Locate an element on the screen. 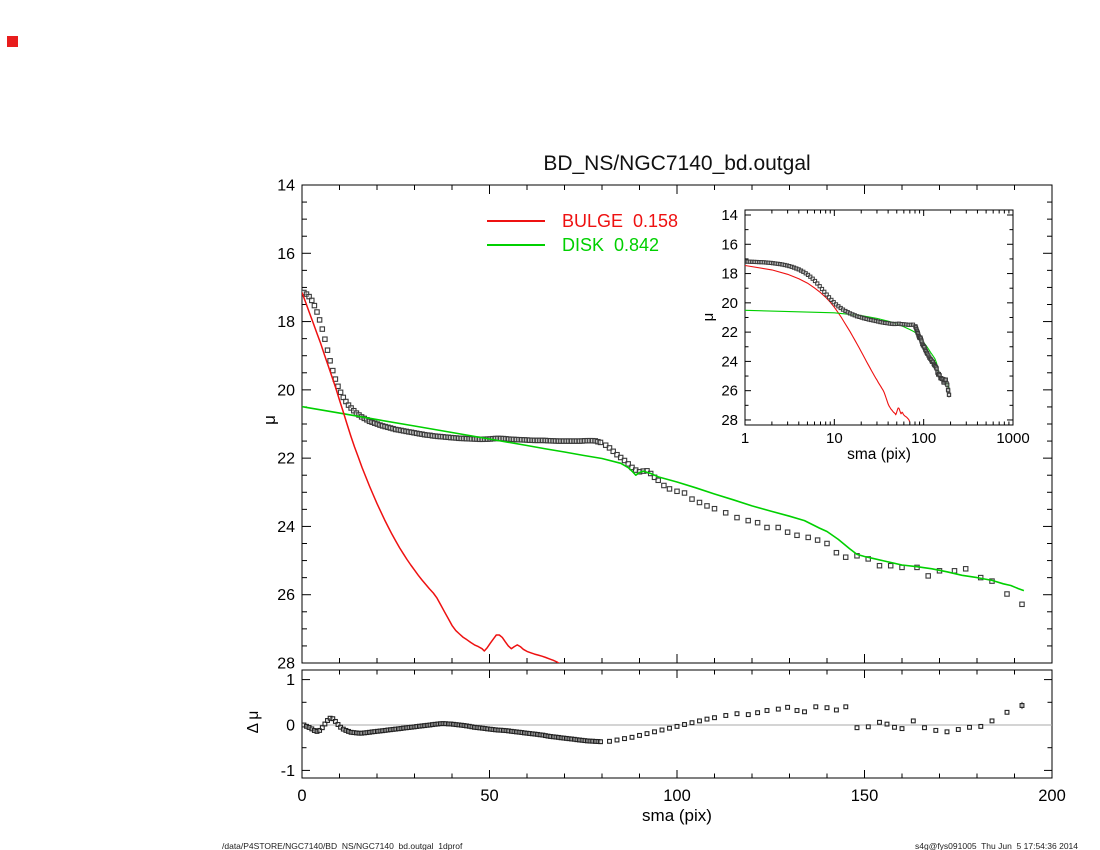  plot-title: BD_NS/NGC7140_bd.outgal is located at coordinates (677, 163).